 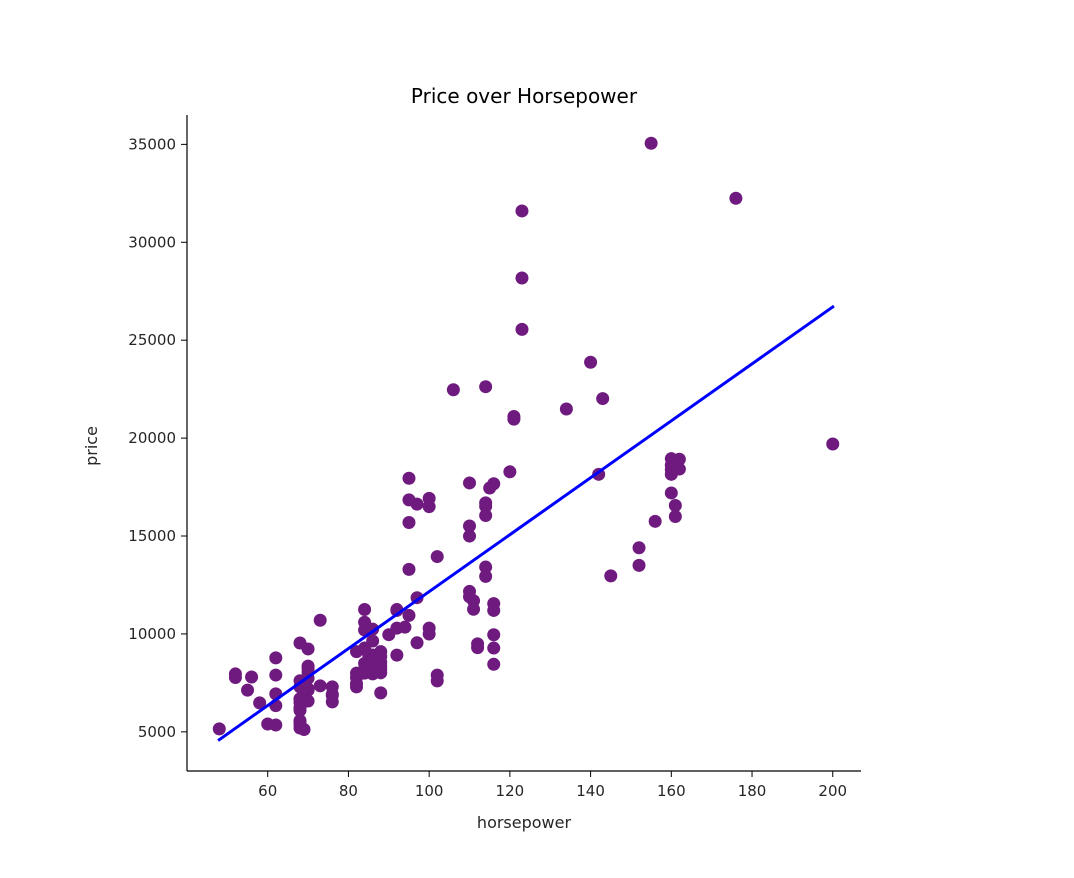 What do you see at coordinates (91, 446) in the screenshot?
I see `y-axis-label: price` at bounding box center [91, 446].